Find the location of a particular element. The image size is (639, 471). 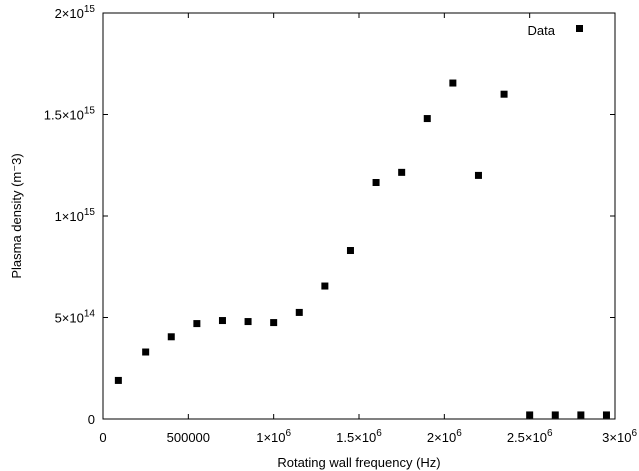

x-axis-label: Rotating wall frequency (Hz) is located at coordinates (358, 462).